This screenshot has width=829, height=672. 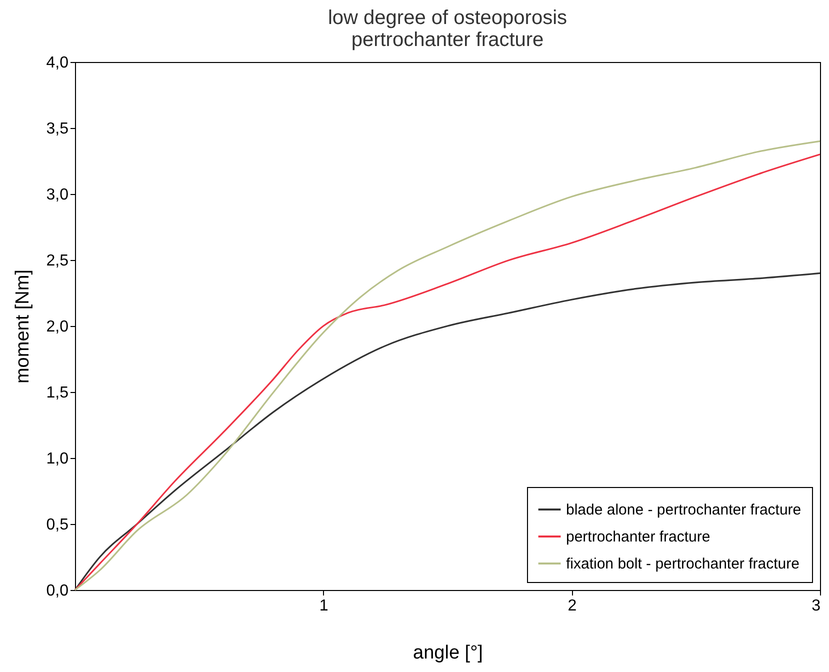 I want to click on y-tick-label: 2,0, so click(x=57, y=327).